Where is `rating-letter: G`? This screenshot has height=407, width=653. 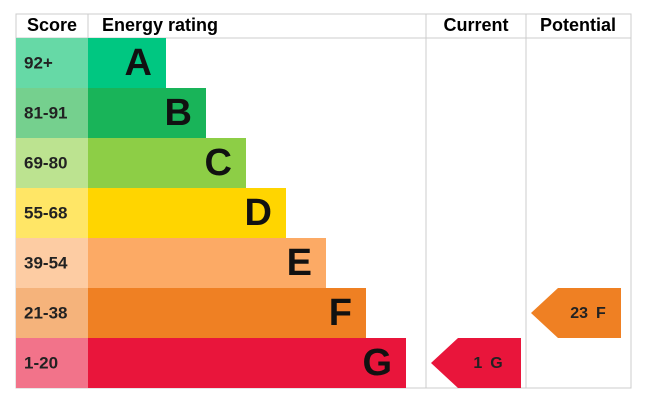
rating-letter: G is located at coordinates (377, 363).